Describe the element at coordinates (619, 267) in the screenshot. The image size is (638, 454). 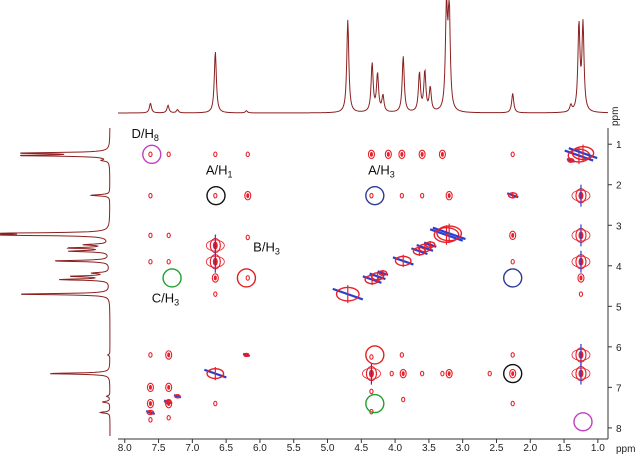
I see `y-tick-label-3: 4` at that location.